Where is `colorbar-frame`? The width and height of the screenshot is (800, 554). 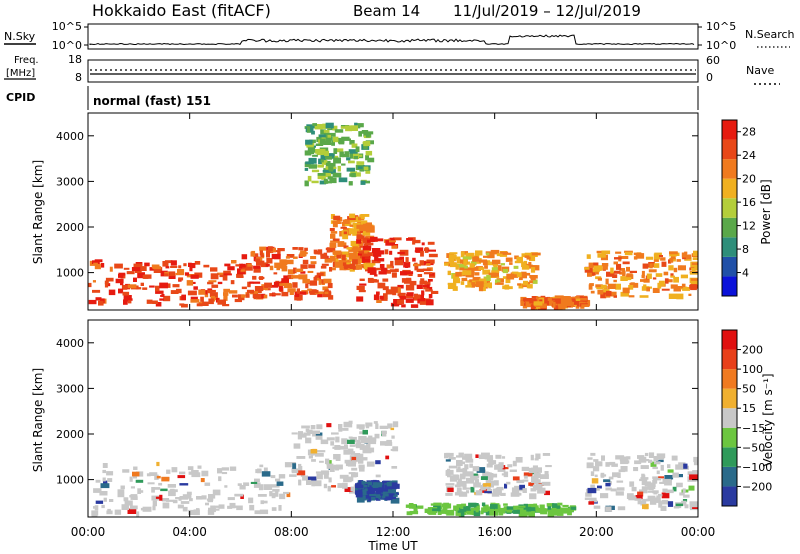
colorbar-frame is located at coordinates (729, 208).